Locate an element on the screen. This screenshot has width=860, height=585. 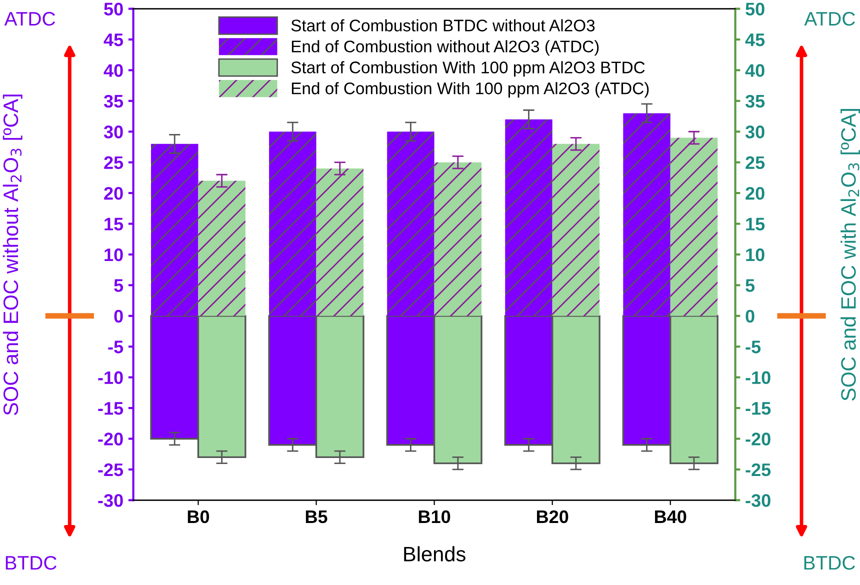
y2-tick-label: 0 is located at coordinates (750, 316).